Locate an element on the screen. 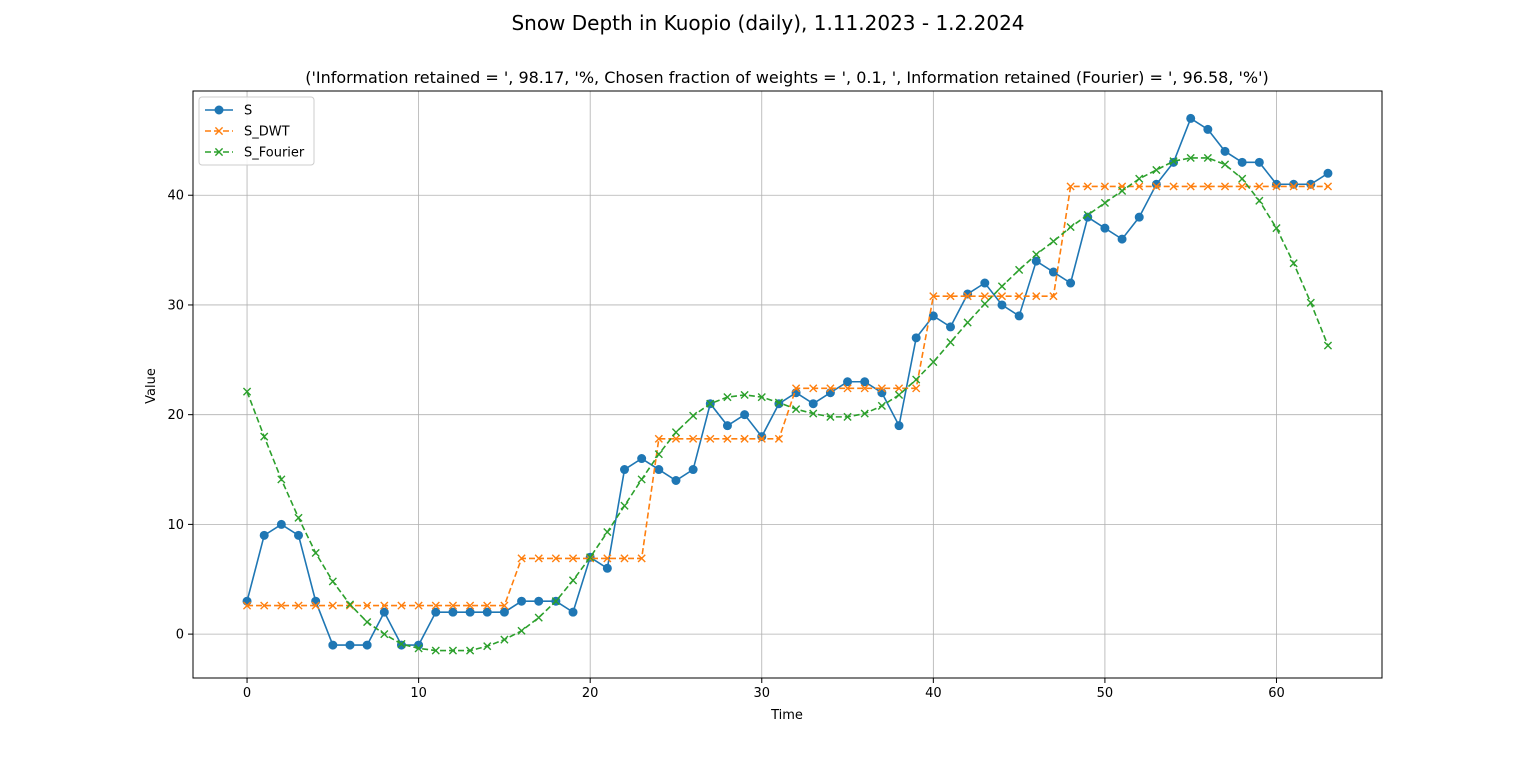 The width and height of the screenshot is (1536, 762). y-tick-label: 40 is located at coordinates (175, 196).